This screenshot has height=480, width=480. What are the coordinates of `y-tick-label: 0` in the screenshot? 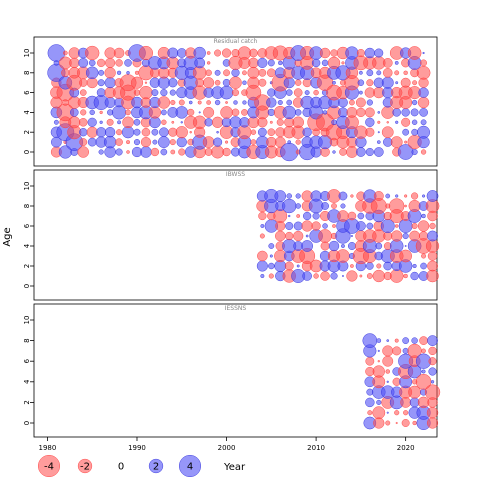 It's located at (27, 423).